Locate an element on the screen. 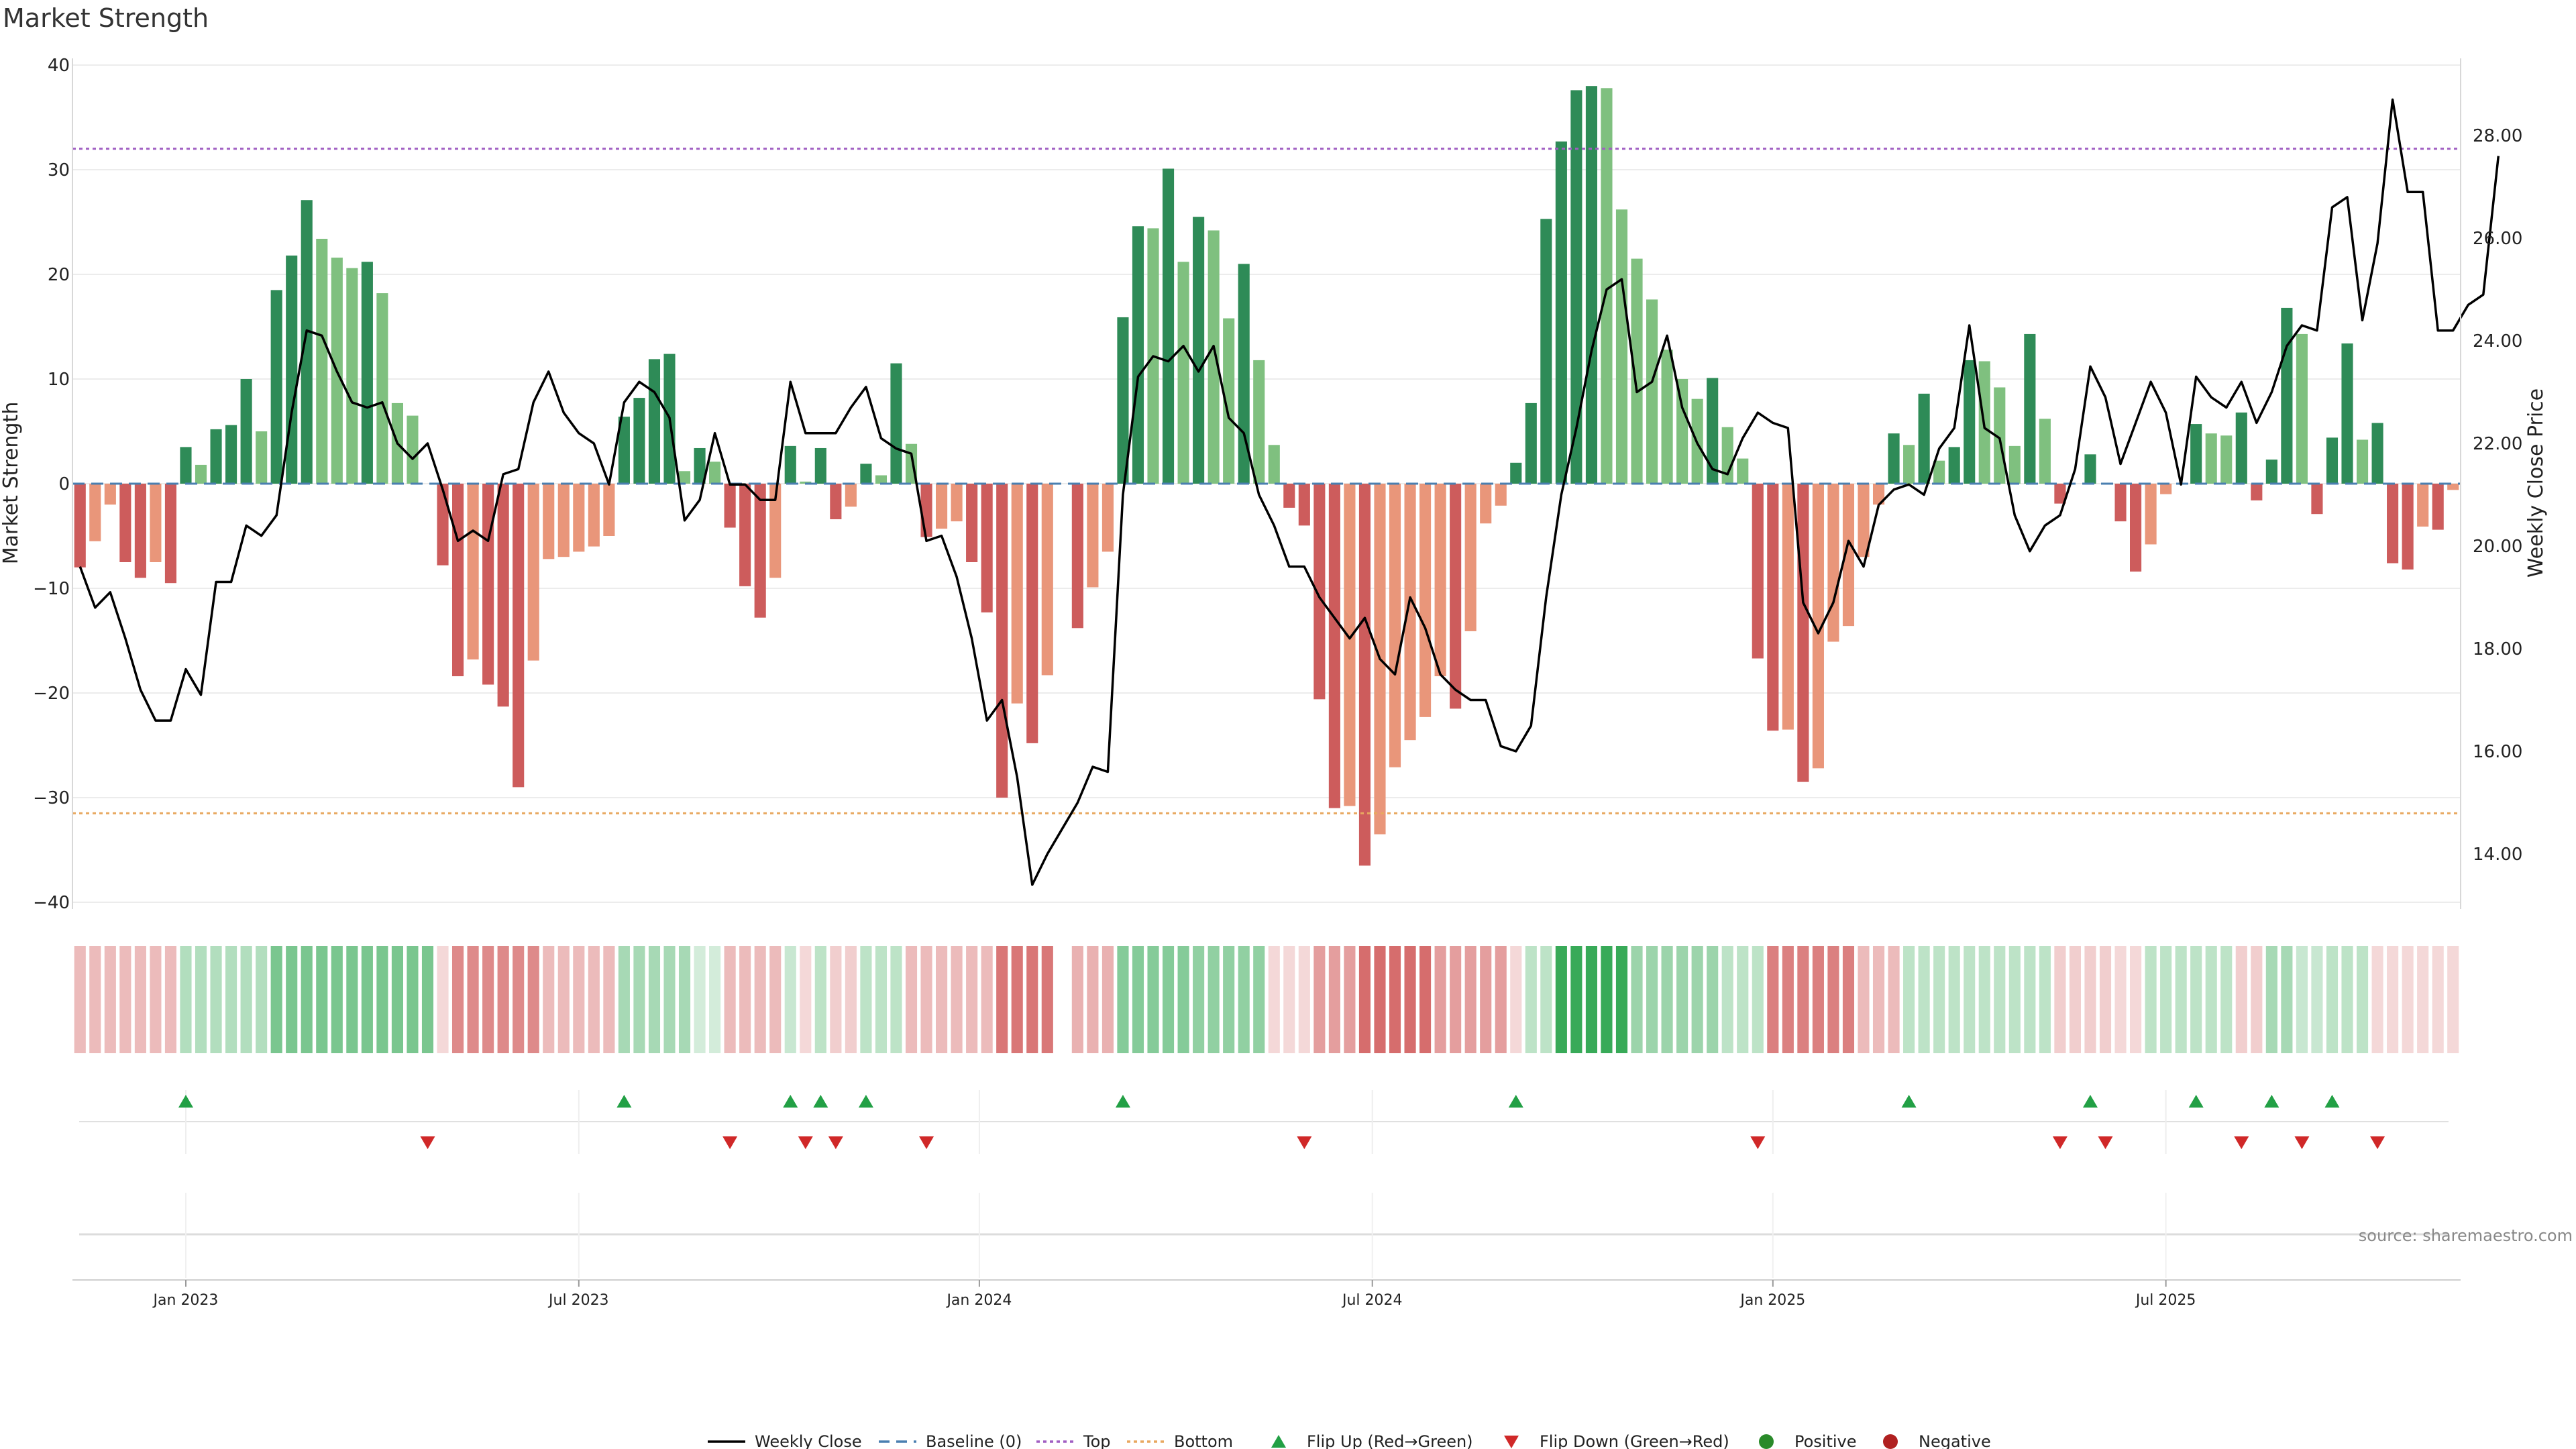  source-label: source: sharemaestro.com is located at coordinates (2466, 1235).